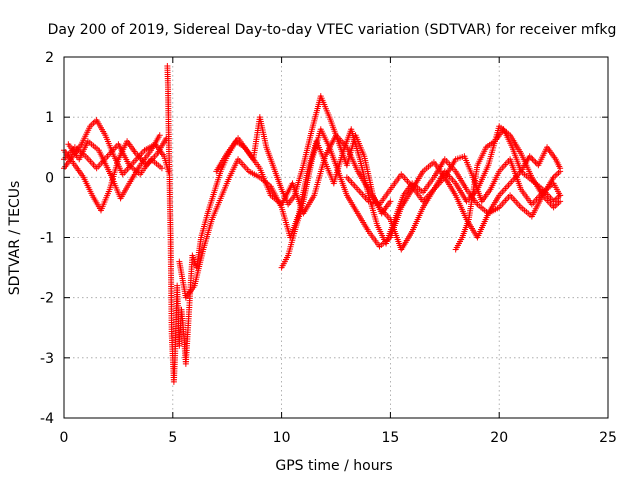 The width and height of the screenshot is (640, 480). What do you see at coordinates (49, 118) in the screenshot?
I see `y-tick-label: 1` at bounding box center [49, 118].